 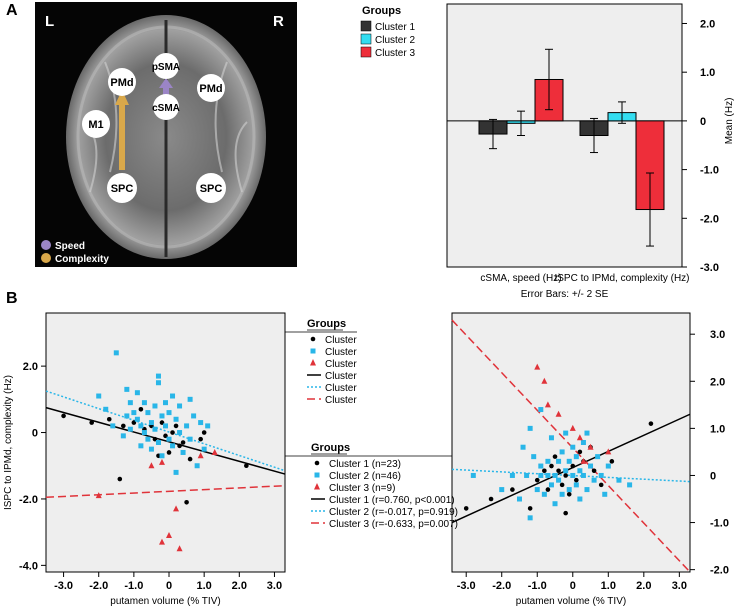 What do you see at coordinates (211, 188) in the screenshot?
I see `region-spc-right` at bounding box center [211, 188].